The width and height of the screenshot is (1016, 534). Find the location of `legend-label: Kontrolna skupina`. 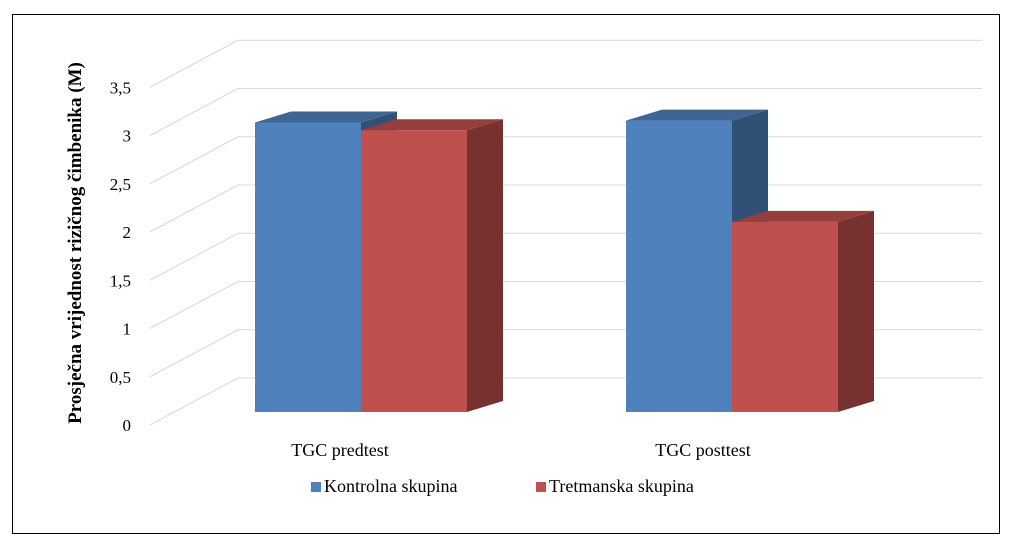

legend-label: Kontrolna skupina is located at coordinates (390, 486).